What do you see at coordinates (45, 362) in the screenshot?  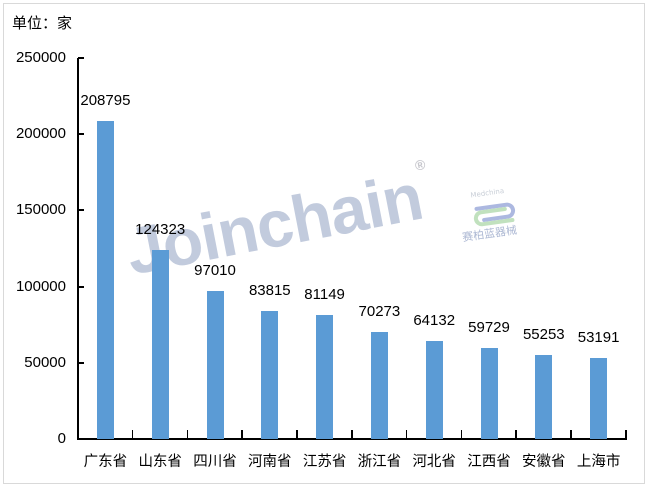 I see `y-tick-label: 50000` at bounding box center [45, 362].